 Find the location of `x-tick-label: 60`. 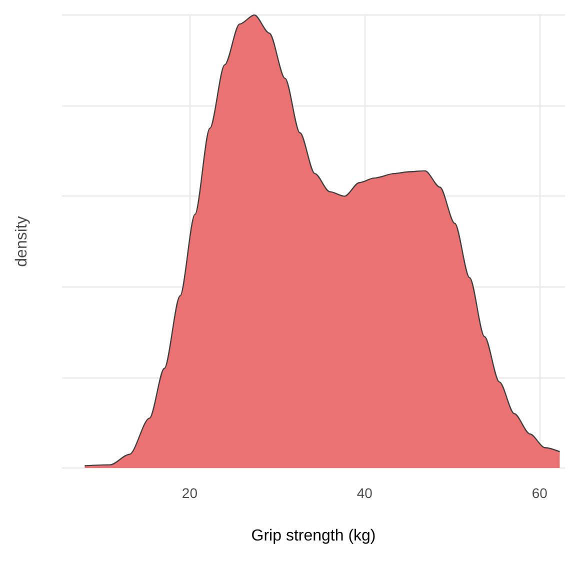

x-tick-label: 60 is located at coordinates (540, 493).